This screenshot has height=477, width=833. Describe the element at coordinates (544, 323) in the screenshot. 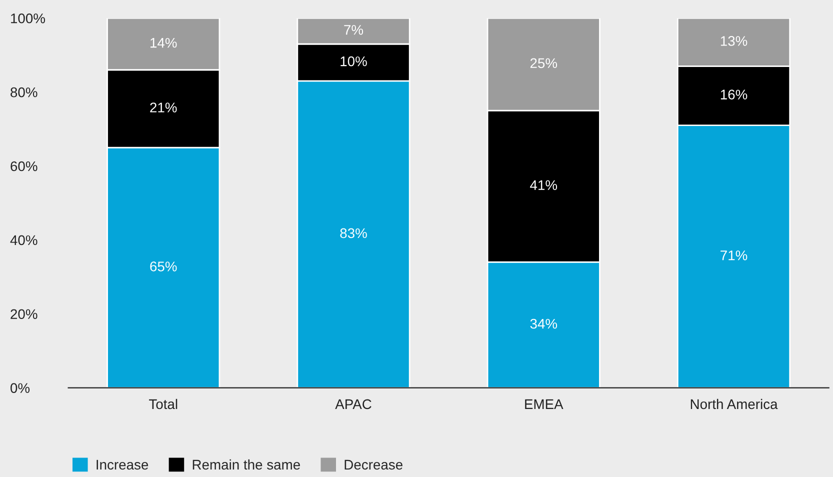

I see `data-label: 34%` at that location.